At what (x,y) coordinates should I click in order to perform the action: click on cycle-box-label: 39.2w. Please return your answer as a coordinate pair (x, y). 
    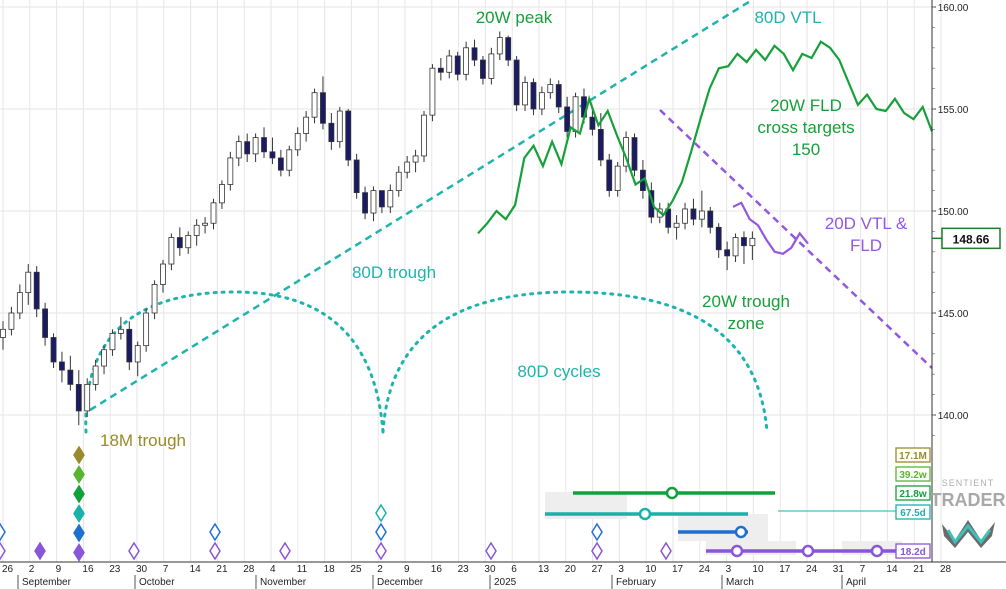
    Looking at the image, I should click on (912, 475).